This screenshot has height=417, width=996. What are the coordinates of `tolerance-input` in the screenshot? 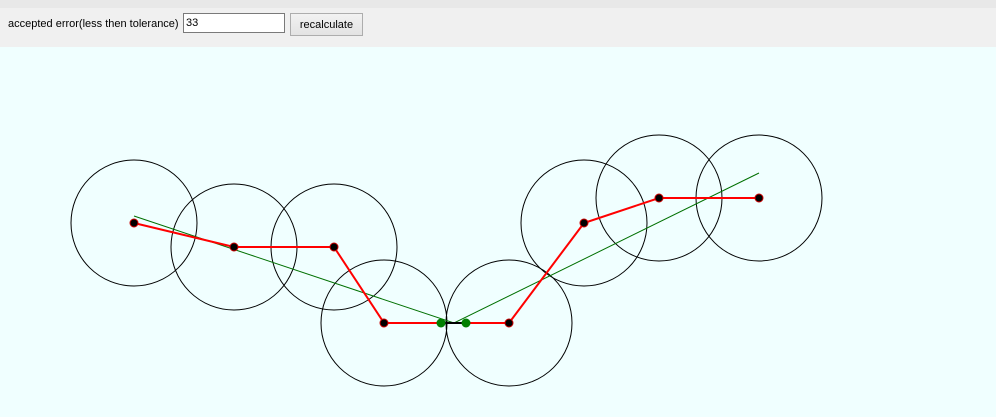 It's located at (234, 23).